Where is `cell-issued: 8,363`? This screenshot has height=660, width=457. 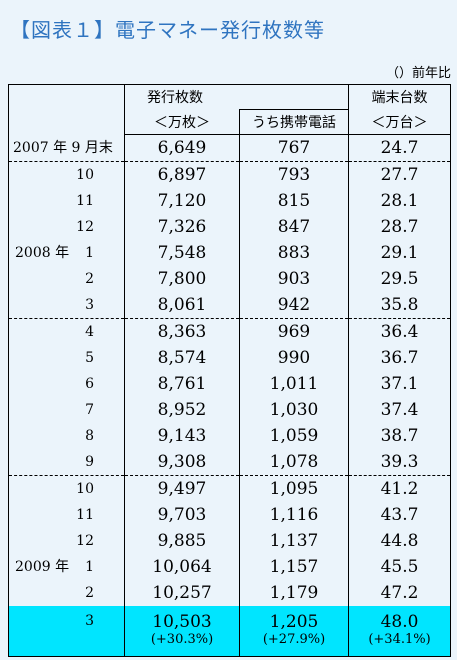 cell-issued: 8,363 is located at coordinates (182, 331).